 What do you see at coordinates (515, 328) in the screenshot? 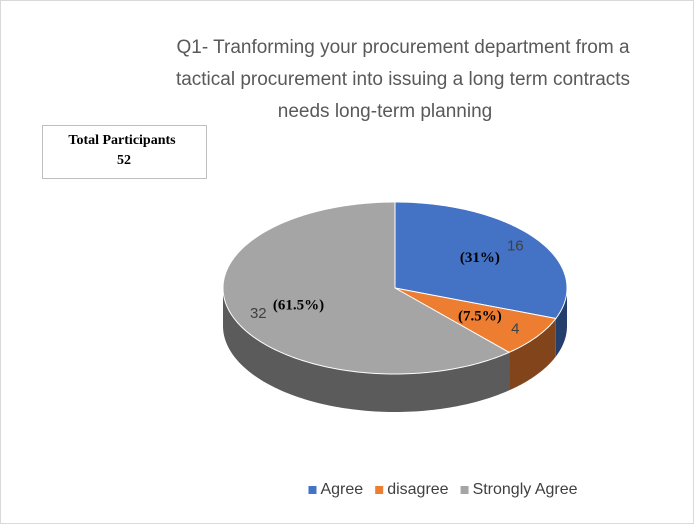
I see `data-label: 4` at bounding box center [515, 328].